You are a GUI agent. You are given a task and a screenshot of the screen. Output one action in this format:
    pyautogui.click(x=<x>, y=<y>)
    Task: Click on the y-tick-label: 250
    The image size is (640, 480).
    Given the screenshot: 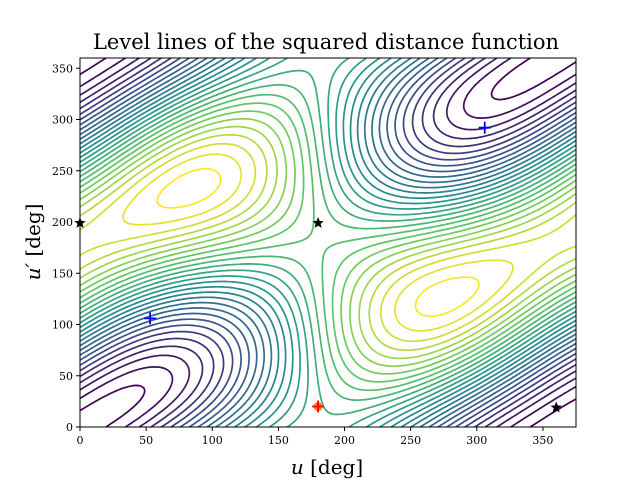 What is the action you would take?
    pyautogui.click(x=62, y=171)
    